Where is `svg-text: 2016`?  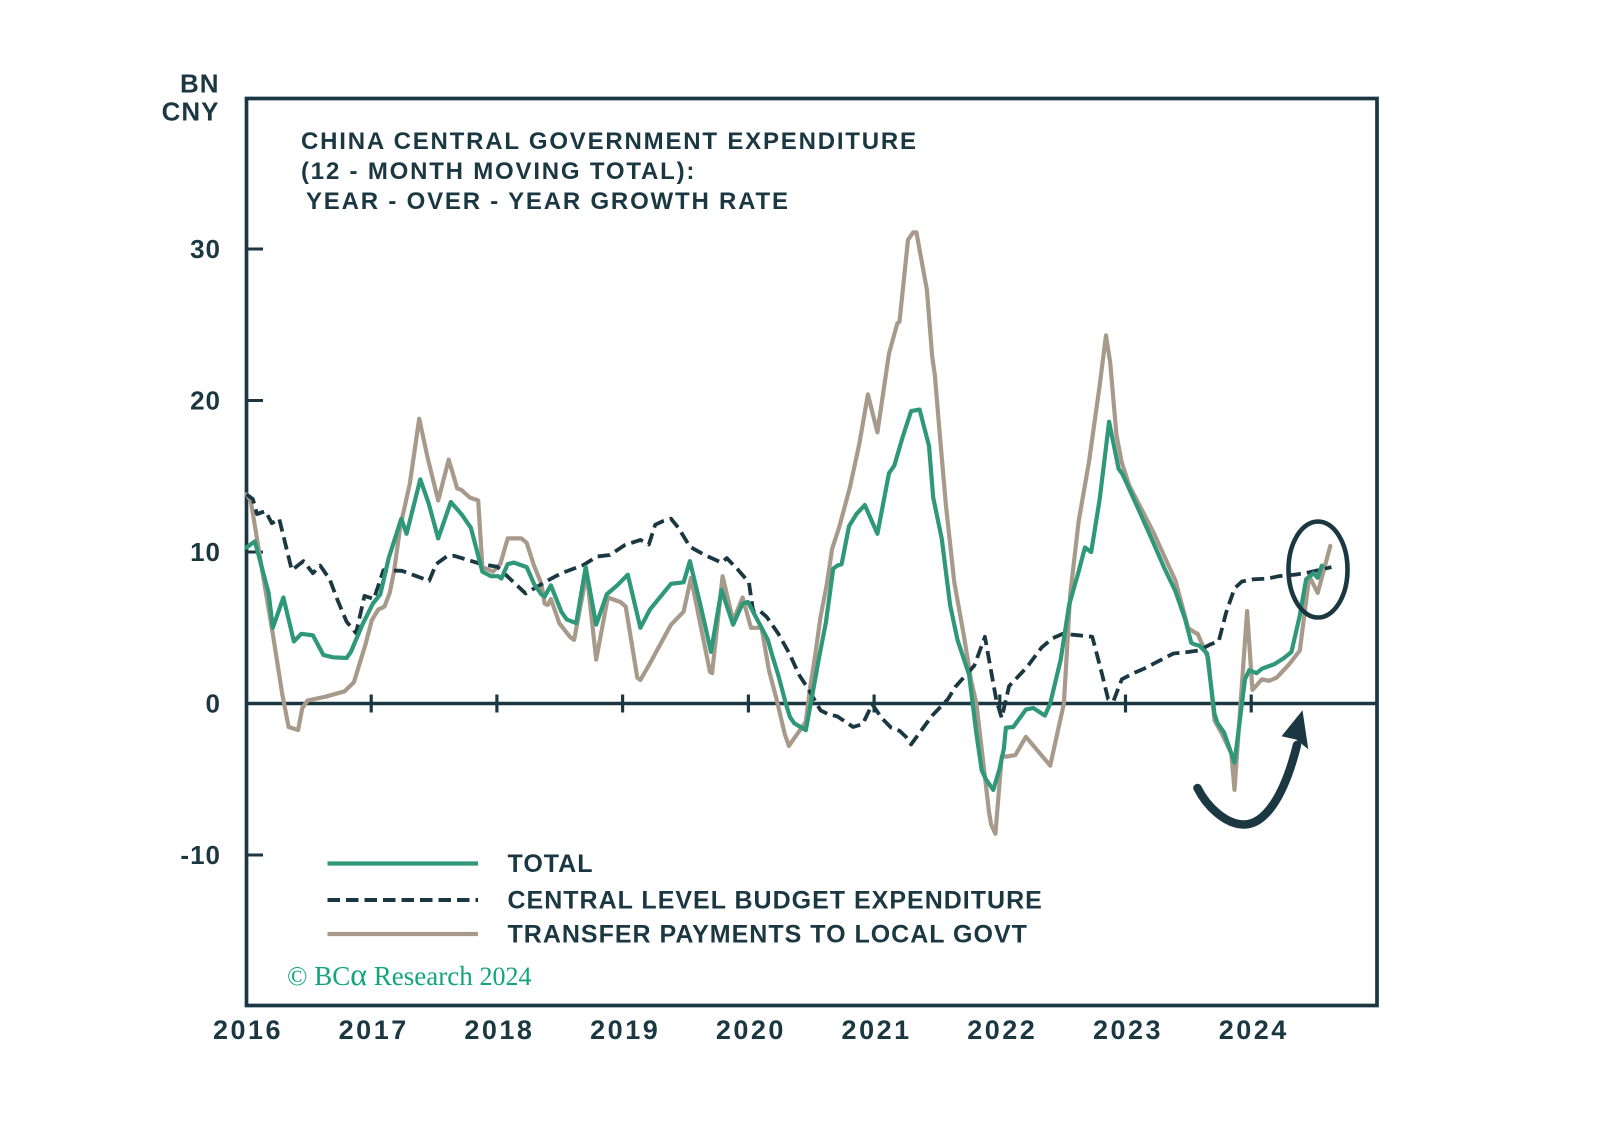
svg-text: 2016 is located at coordinates (248, 1030).